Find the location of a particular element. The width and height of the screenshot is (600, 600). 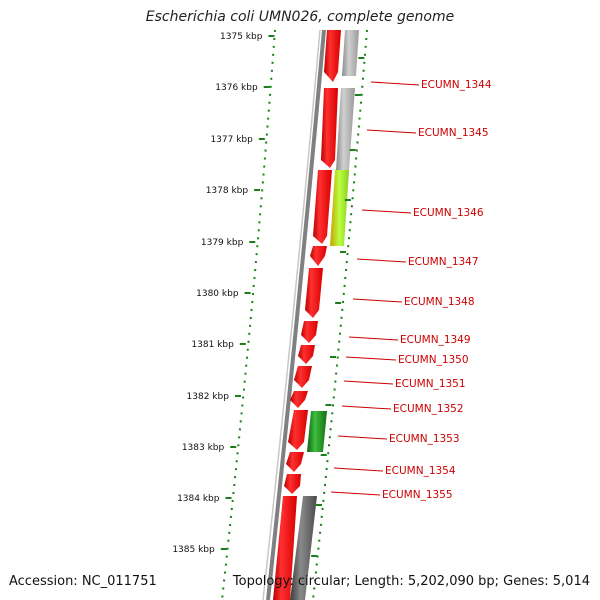

gene-label: ECUMN_1354 is located at coordinates (420, 471).